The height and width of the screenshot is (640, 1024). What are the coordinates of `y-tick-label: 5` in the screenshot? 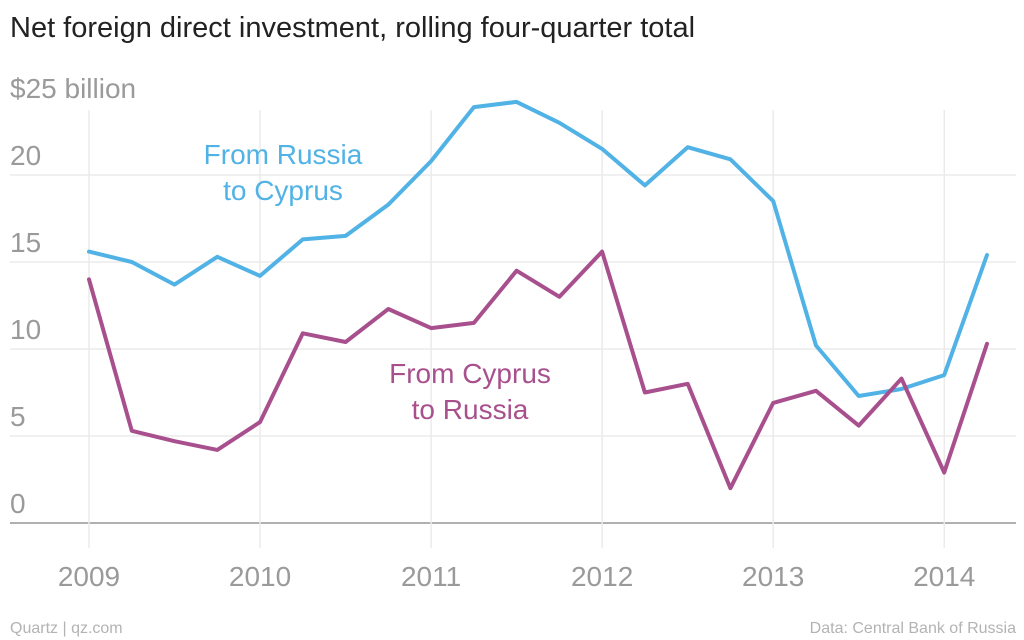 It's located at (18, 416).